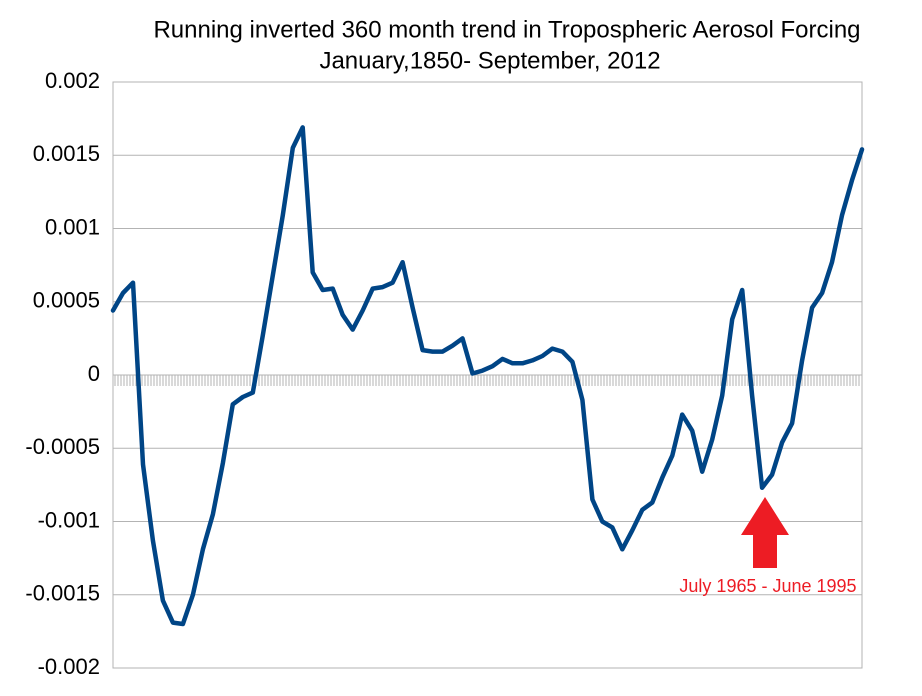 This screenshot has height=696, width=922. What do you see at coordinates (66, 300) in the screenshot?
I see `y-tick-label: 0.0005` at bounding box center [66, 300].